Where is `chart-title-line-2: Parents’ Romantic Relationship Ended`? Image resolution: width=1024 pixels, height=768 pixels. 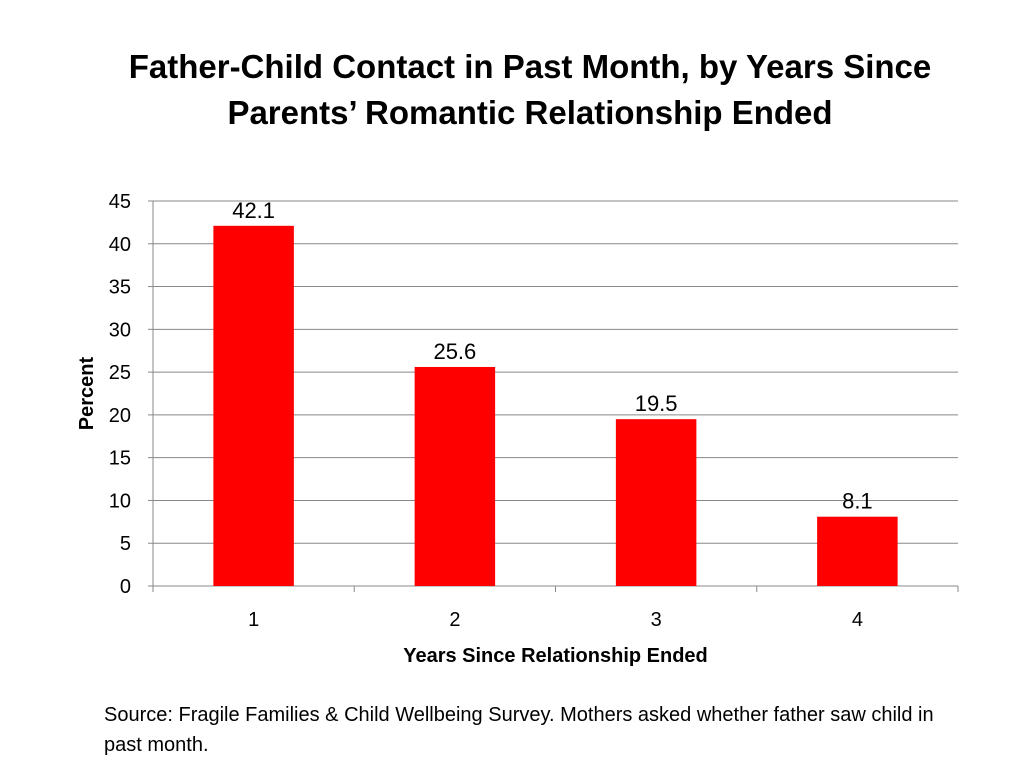
chart-title-line-2: Parents’ Romantic Relationship Ended is located at coordinates (530, 112).